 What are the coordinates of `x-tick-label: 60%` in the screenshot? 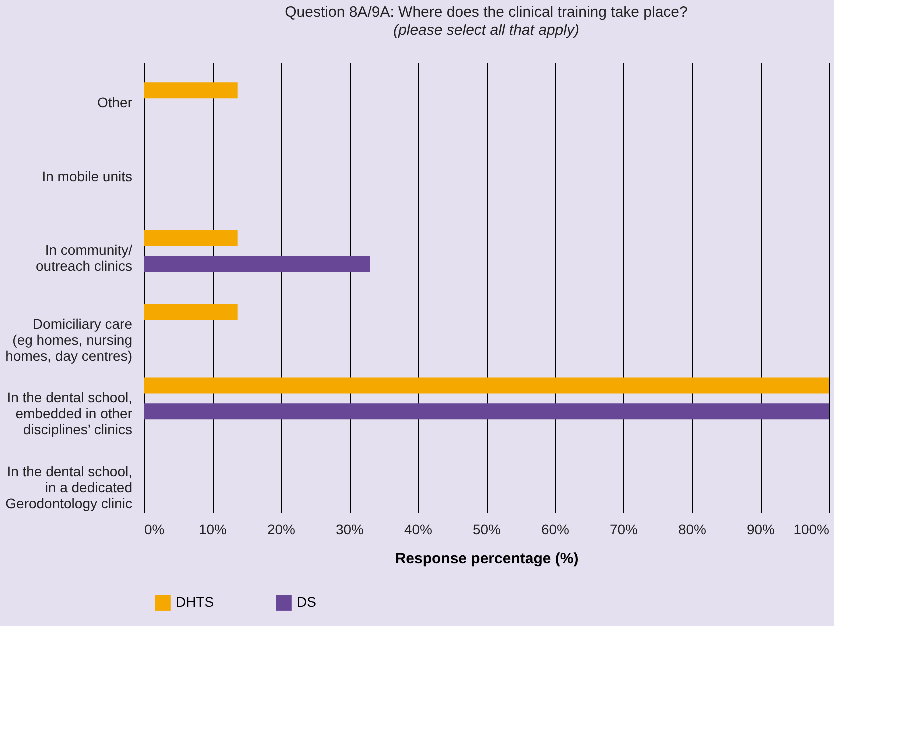 It's located at (555, 530).